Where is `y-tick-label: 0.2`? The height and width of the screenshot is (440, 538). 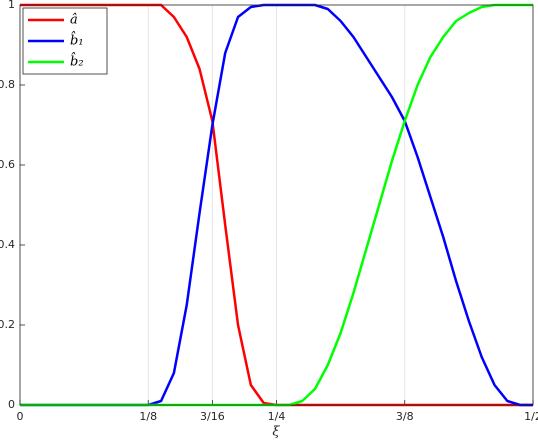
y-tick-label: 0.2 is located at coordinates (7, 324).